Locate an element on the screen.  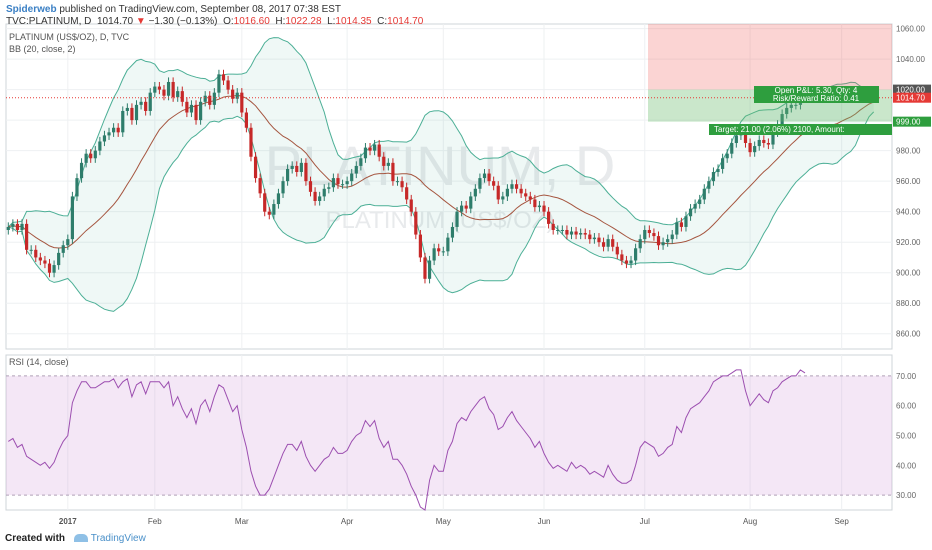
time-tick-label: May is located at coordinates (443, 521).